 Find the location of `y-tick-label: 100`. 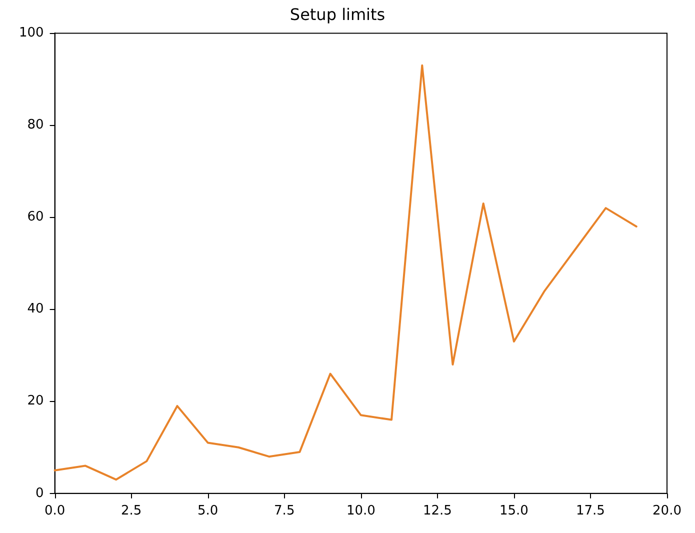

y-tick-label: 100 is located at coordinates (31, 33).